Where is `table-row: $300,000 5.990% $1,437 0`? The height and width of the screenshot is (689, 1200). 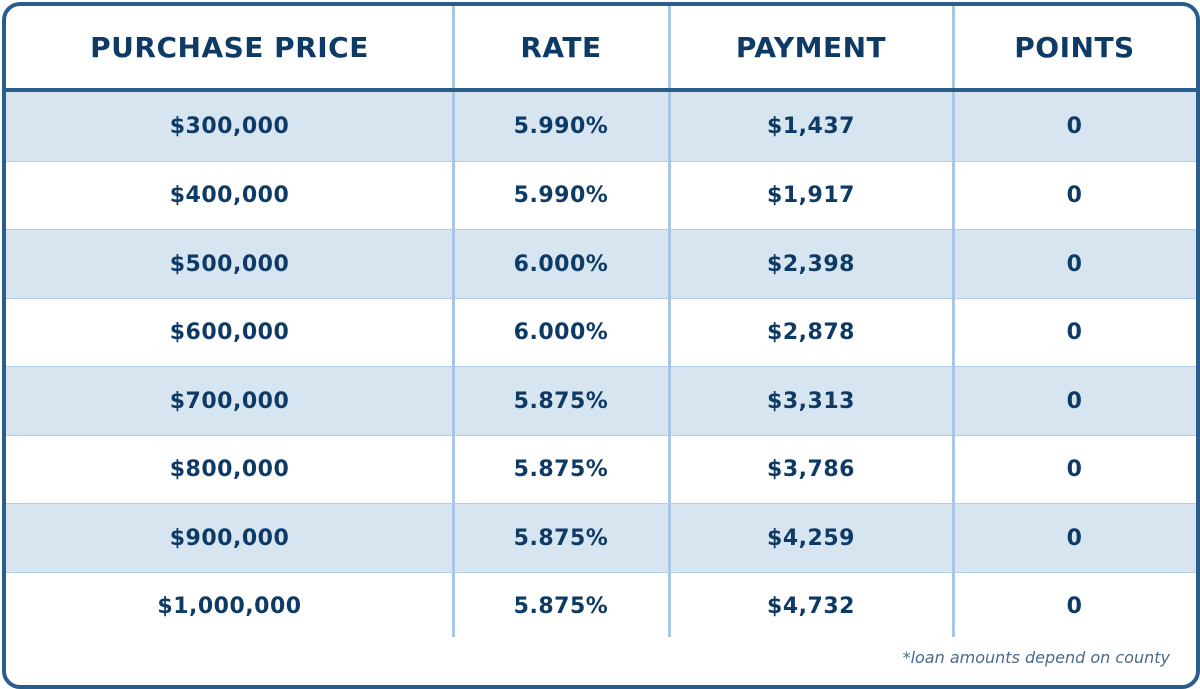 table-row: $300,000 5.990% $1,437 0 is located at coordinates (601, 126).